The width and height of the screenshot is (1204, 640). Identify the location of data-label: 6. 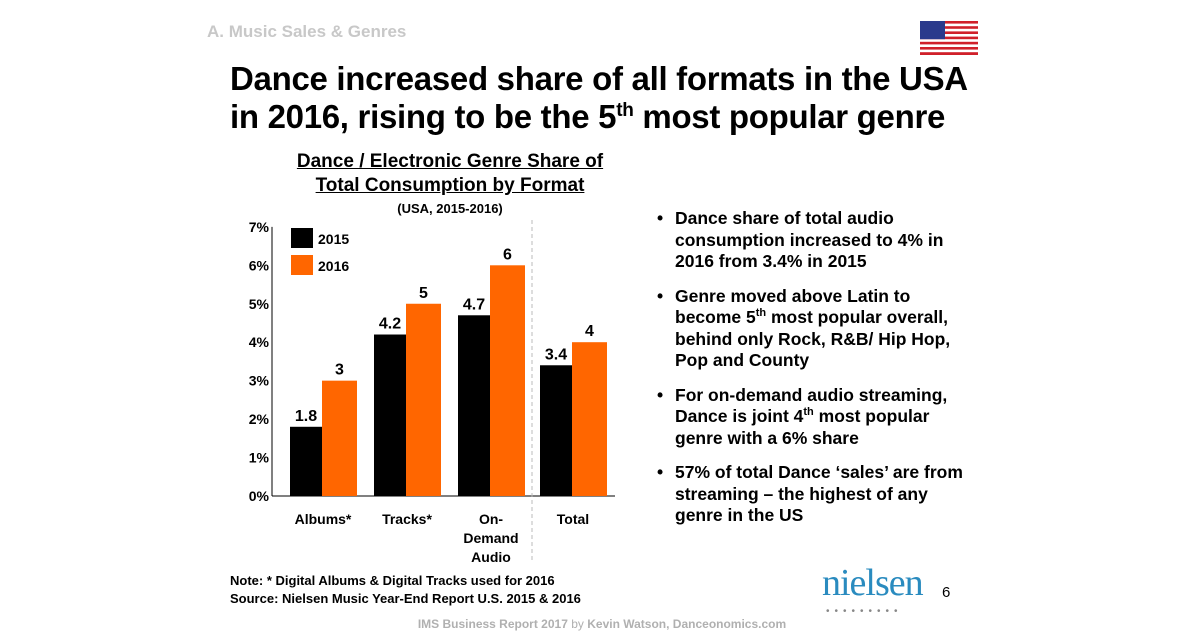
(507, 254).